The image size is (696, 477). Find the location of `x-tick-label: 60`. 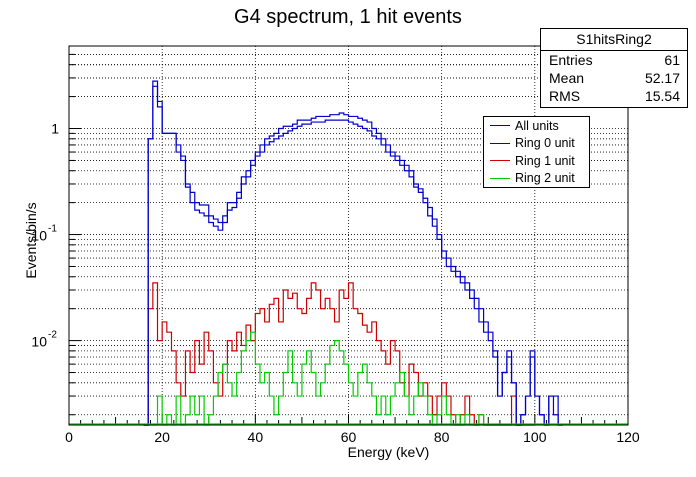

x-tick-label: 60 is located at coordinates (349, 437).